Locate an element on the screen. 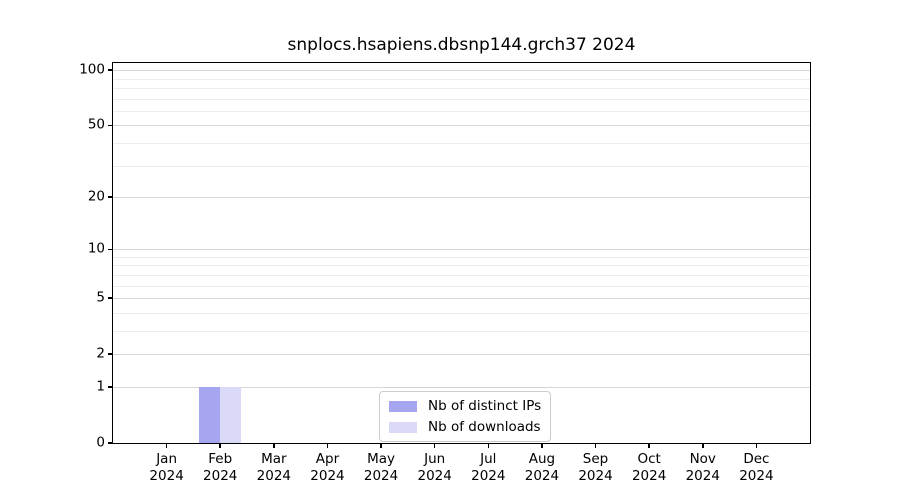 This screenshot has height=500, width=900. x-tick-label: Jun 2024 is located at coordinates (434, 467).